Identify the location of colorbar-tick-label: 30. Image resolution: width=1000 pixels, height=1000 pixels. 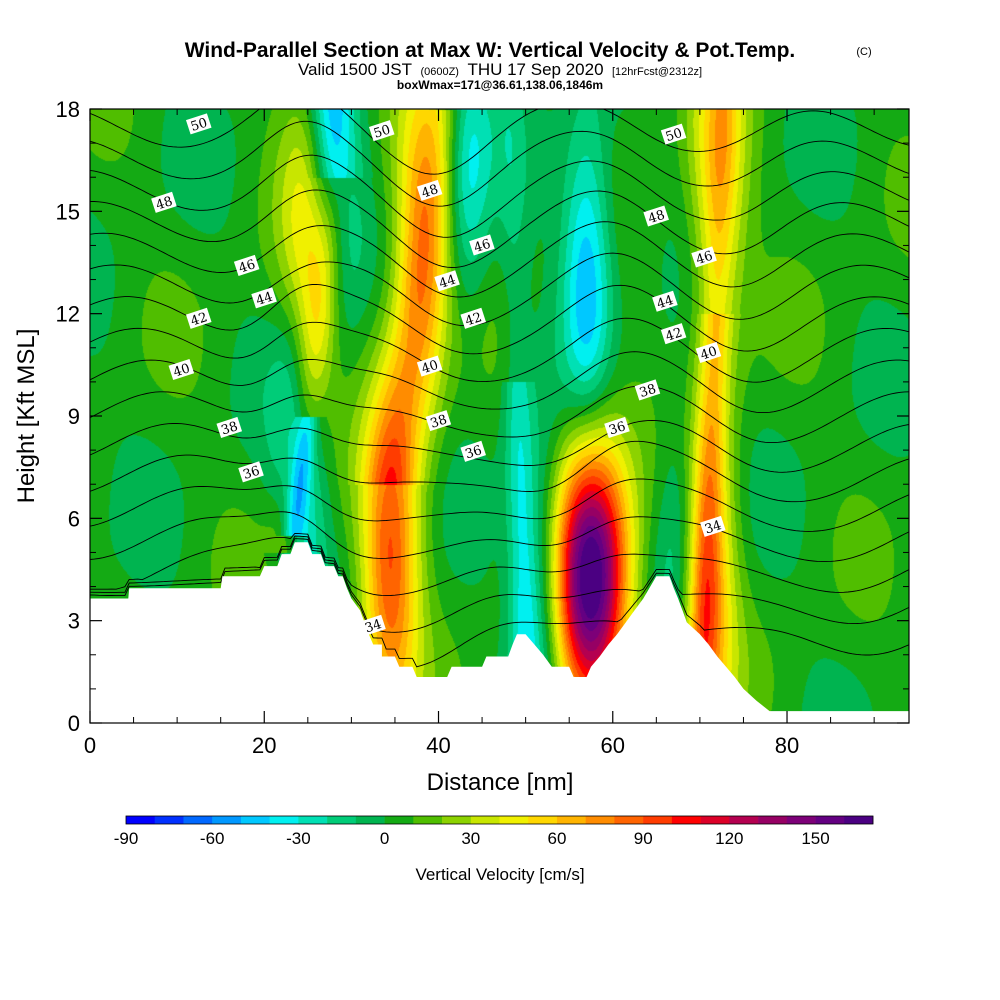
(470, 838).